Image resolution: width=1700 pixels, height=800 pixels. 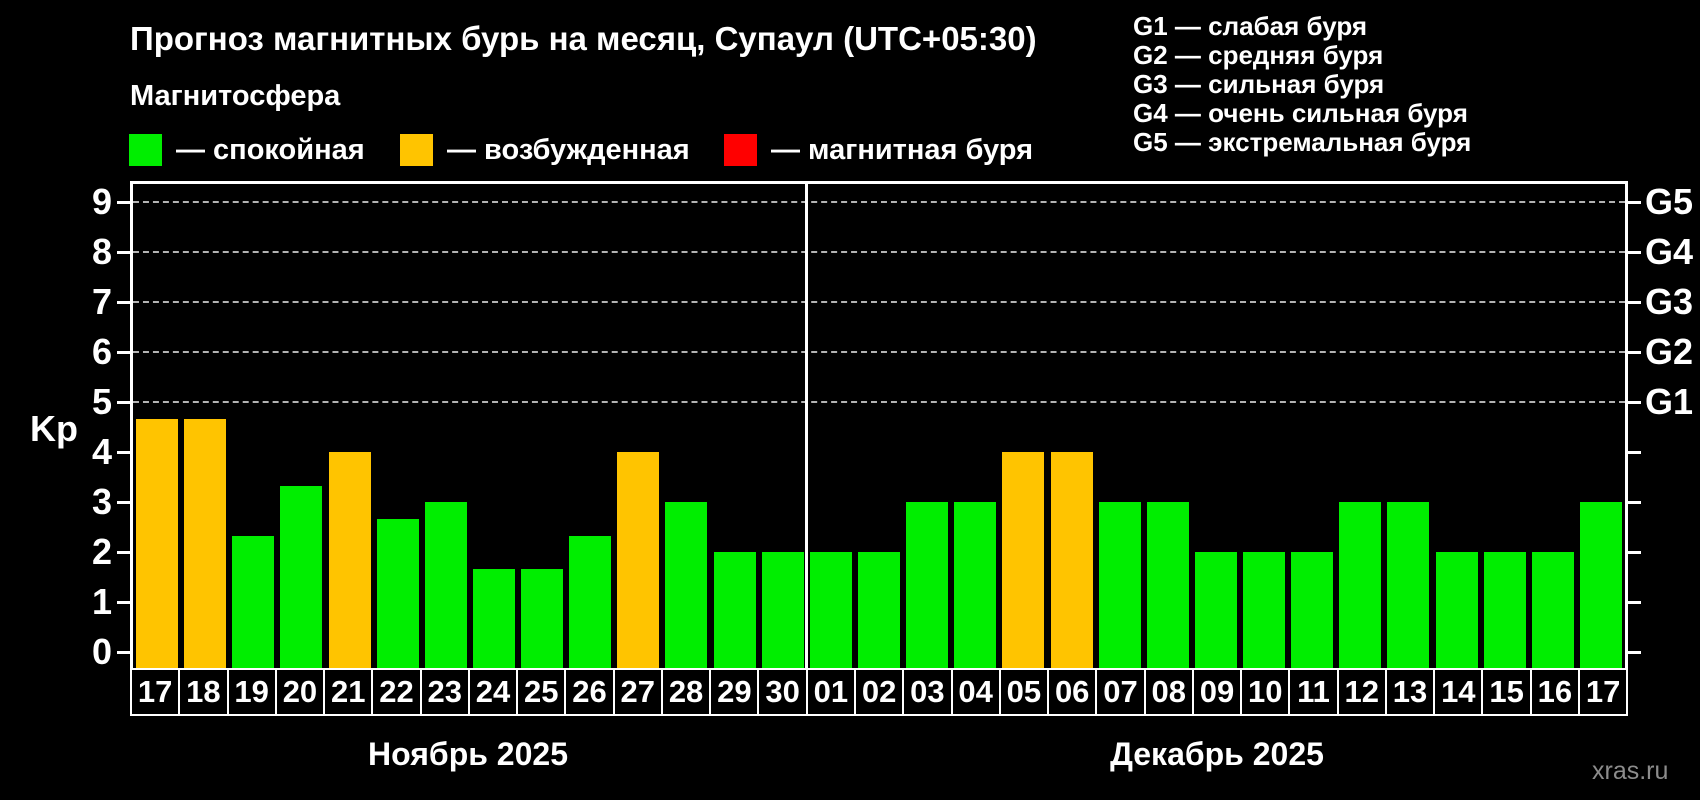 What do you see at coordinates (740, 150) in the screenshot?
I see `legend-swatch-storm` at bounding box center [740, 150].